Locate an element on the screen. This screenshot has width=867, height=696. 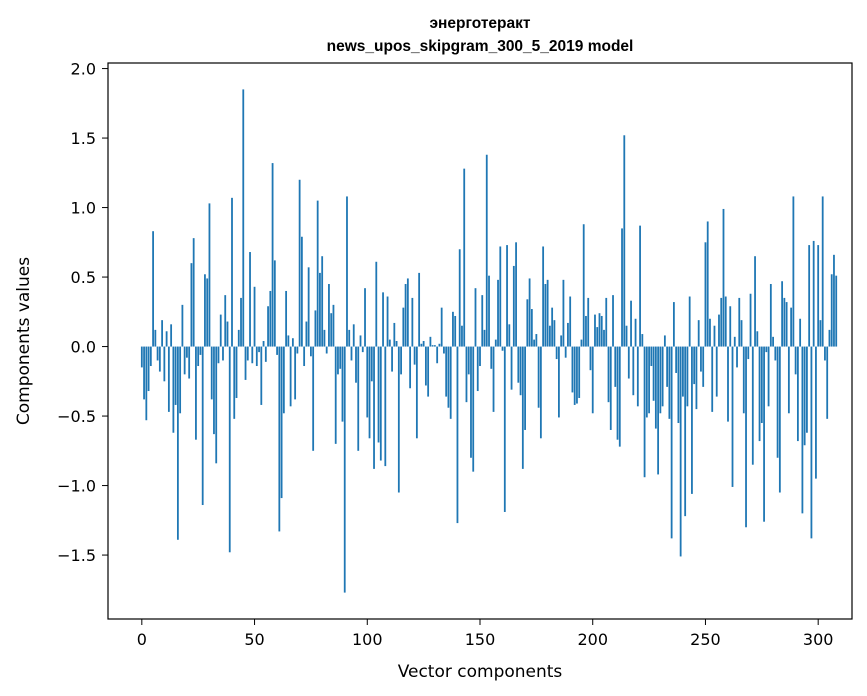
y-tick-label: 1.0 is located at coordinates (83, 208).